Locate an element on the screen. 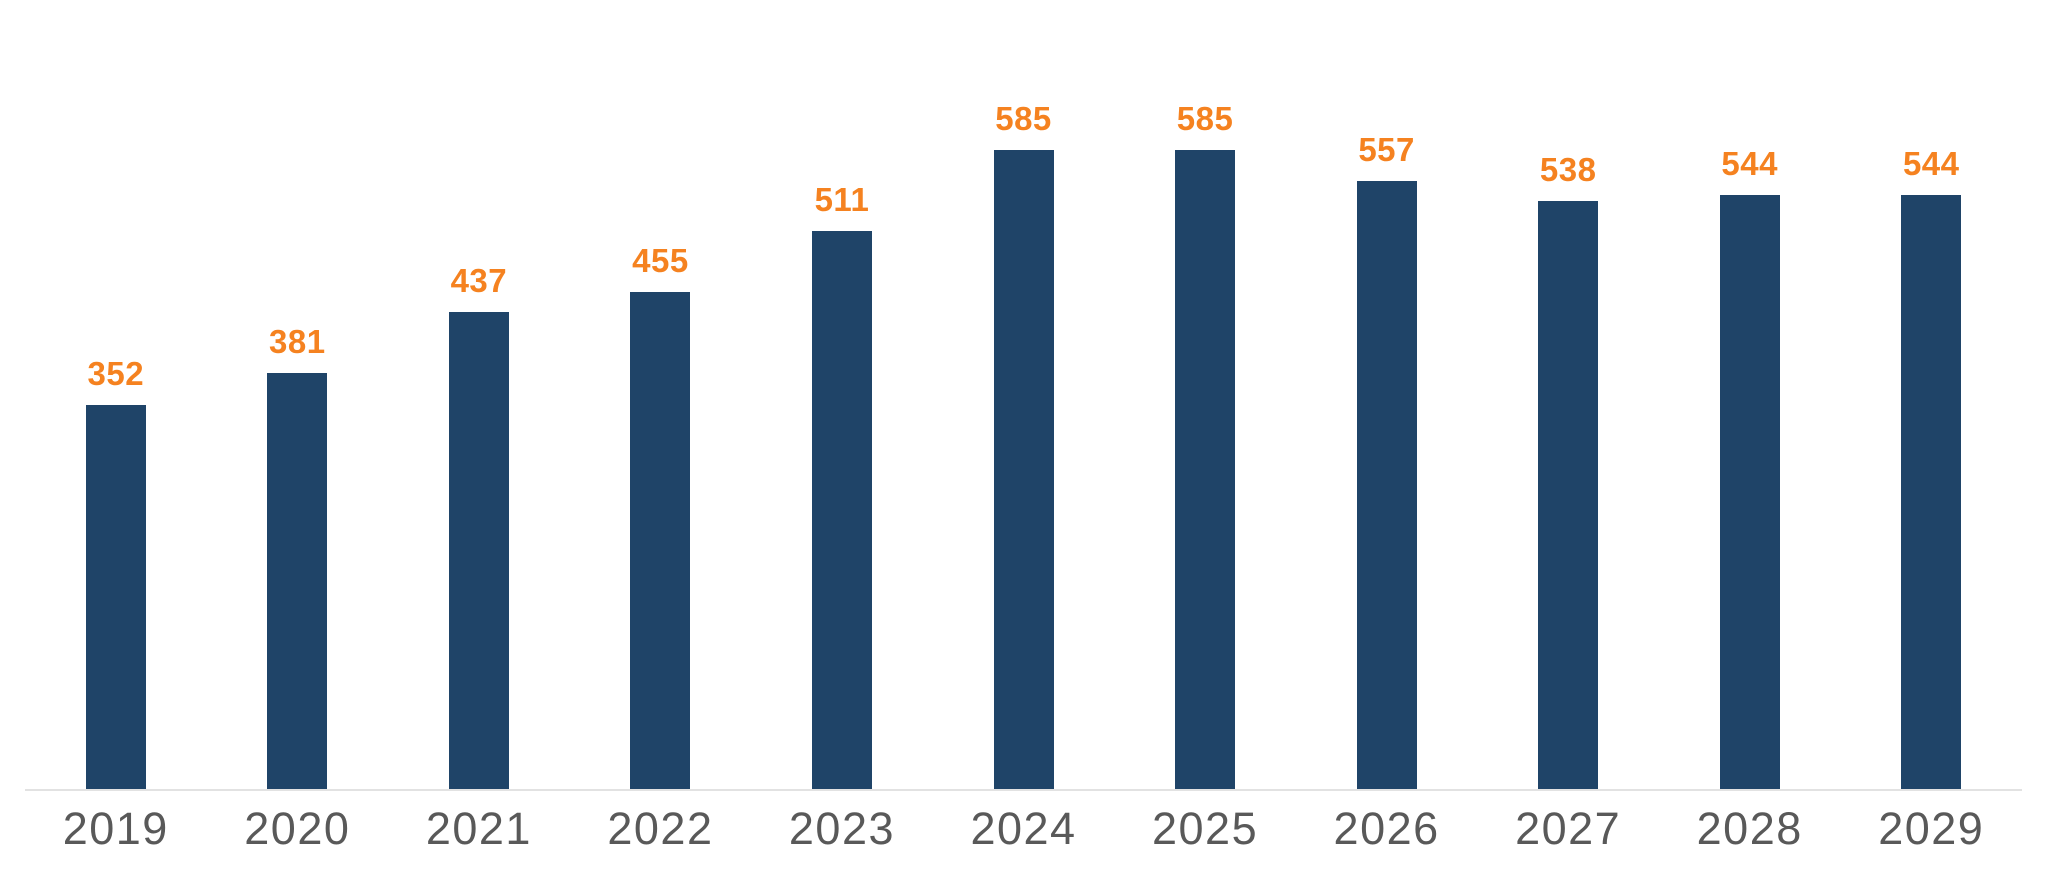 Image resolution: width=2048 pixels, height=871 pixels. bar-column: 557 is located at coordinates (1387, 394).